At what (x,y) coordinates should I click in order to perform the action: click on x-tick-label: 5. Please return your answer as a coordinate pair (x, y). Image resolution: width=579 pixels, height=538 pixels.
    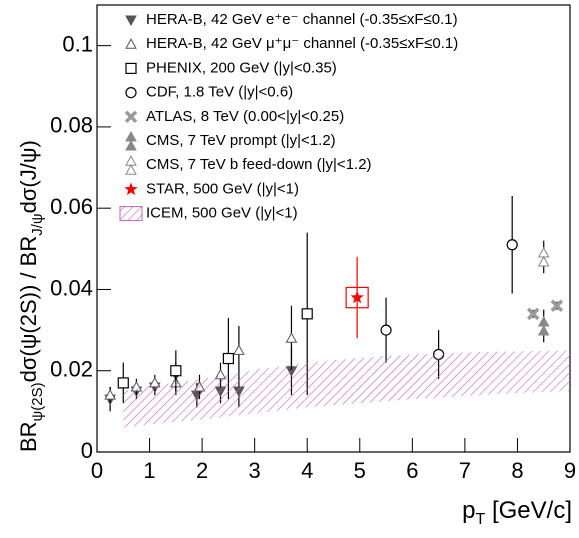
    Looking at the image, I should click on (360, 470).